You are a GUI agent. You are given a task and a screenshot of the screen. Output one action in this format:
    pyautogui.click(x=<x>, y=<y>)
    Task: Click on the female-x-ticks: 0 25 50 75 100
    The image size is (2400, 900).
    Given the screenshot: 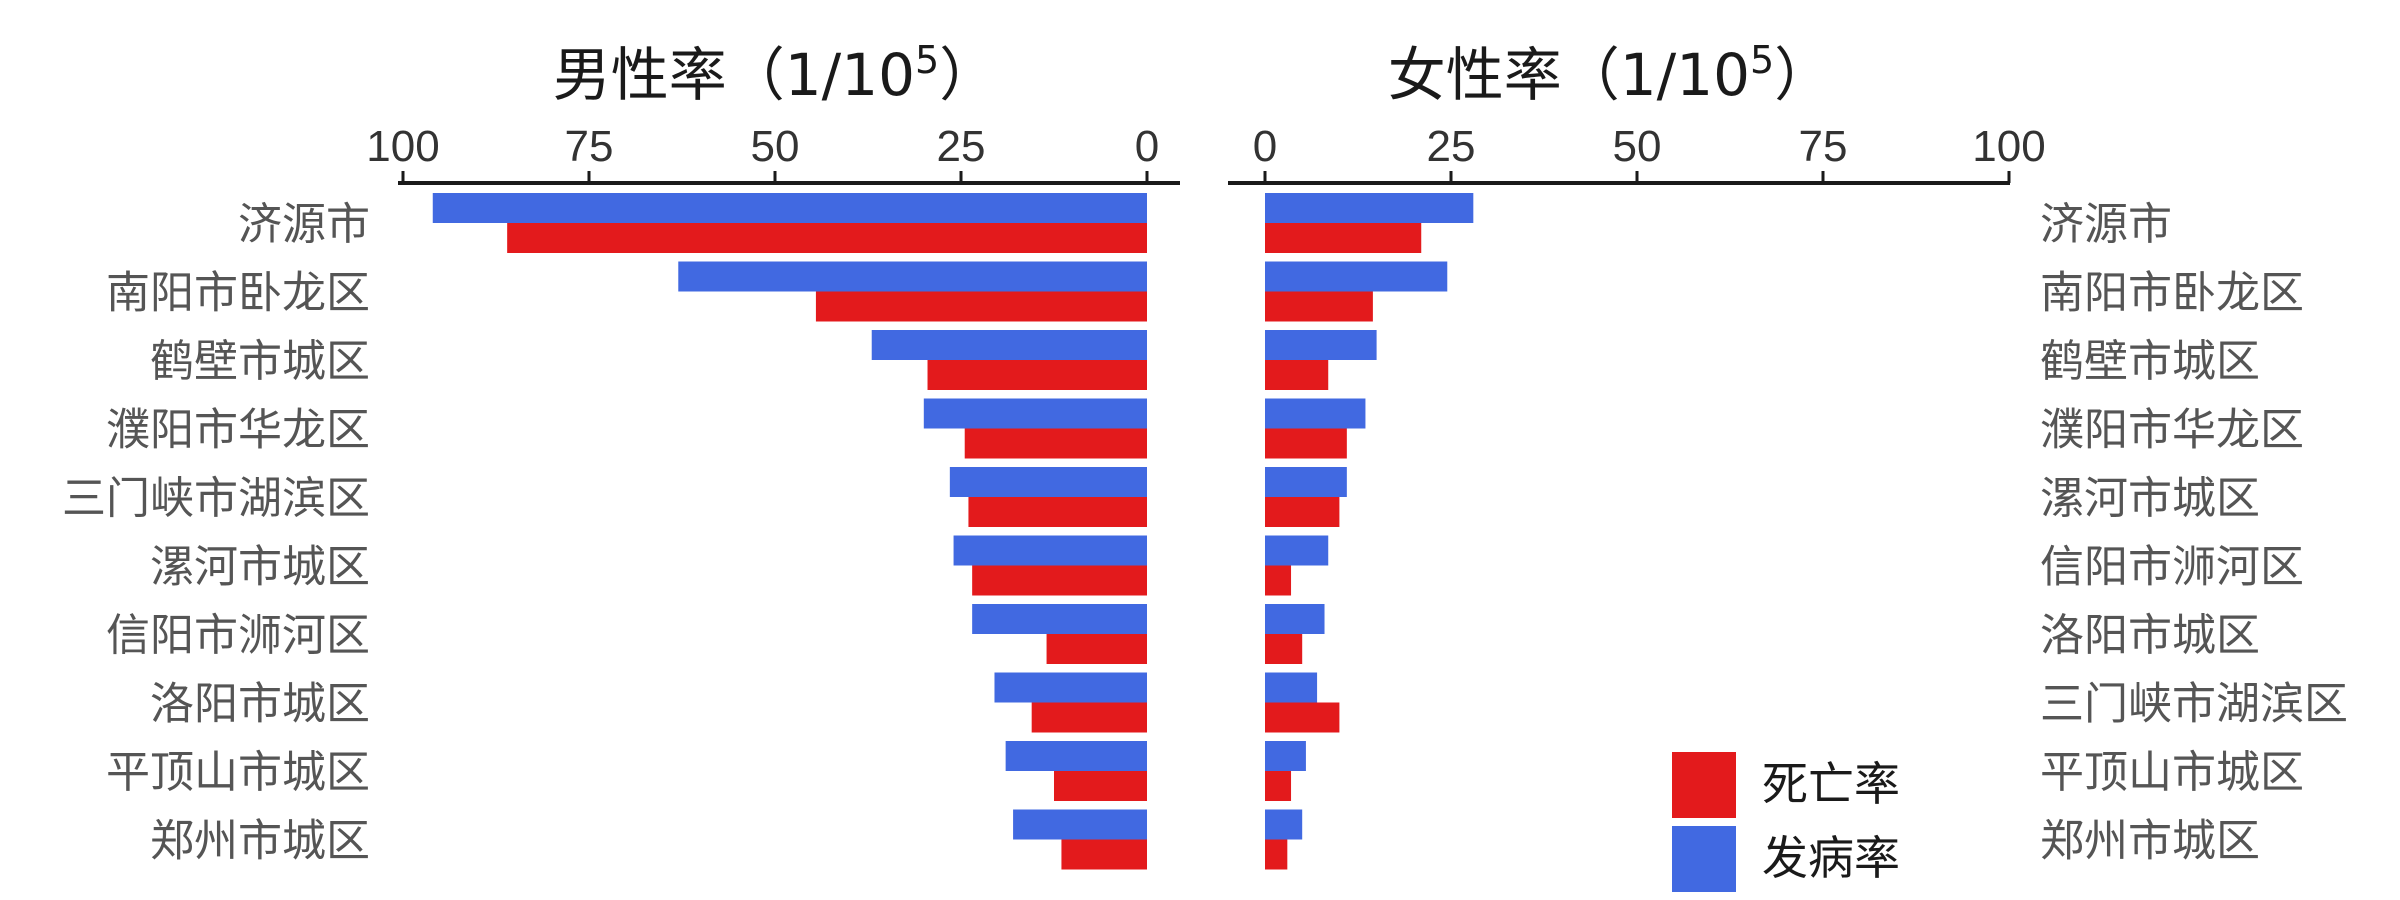 What is the action you would take?
    pyautogui.click(x=1649, y=152)
    